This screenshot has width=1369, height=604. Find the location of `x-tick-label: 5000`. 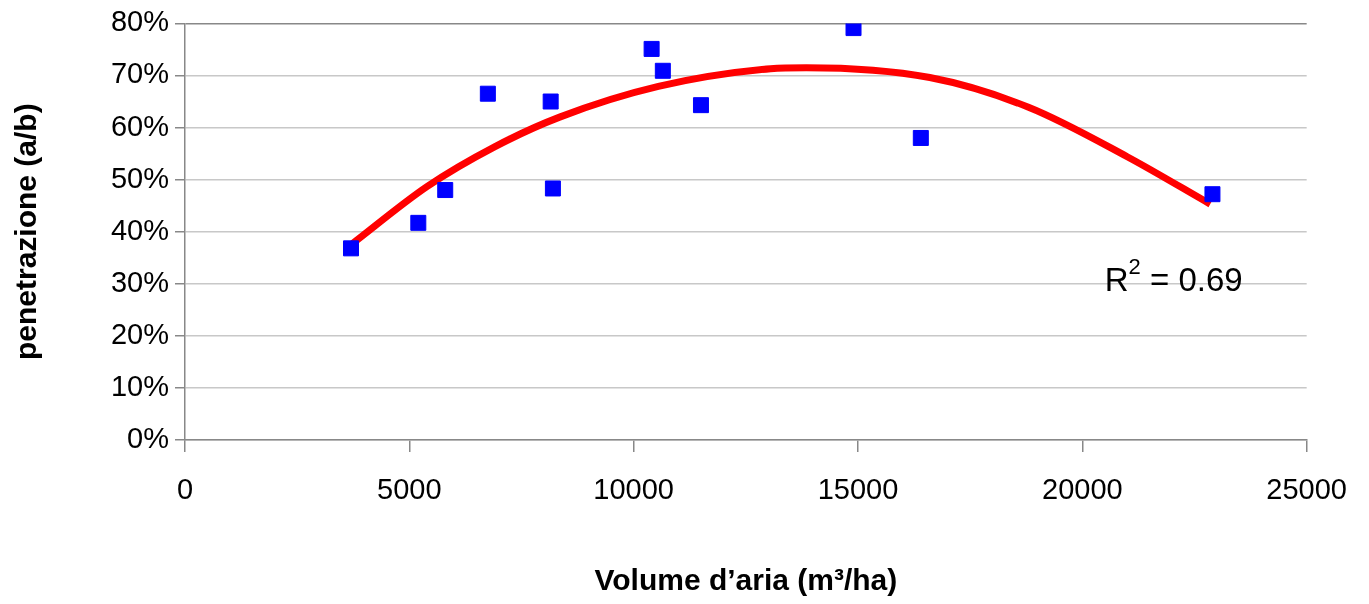

x-tick-label: 5000 is located at coordinates (409, 489).